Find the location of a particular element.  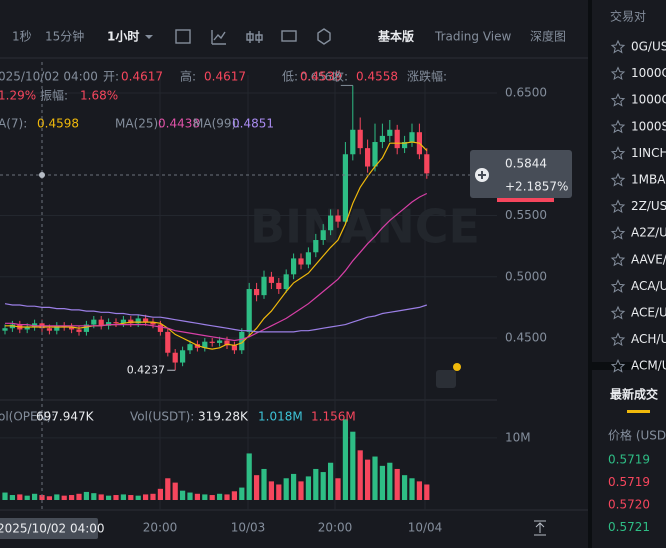

trade-price: 0.5719 is located at coordinates (629, 482).